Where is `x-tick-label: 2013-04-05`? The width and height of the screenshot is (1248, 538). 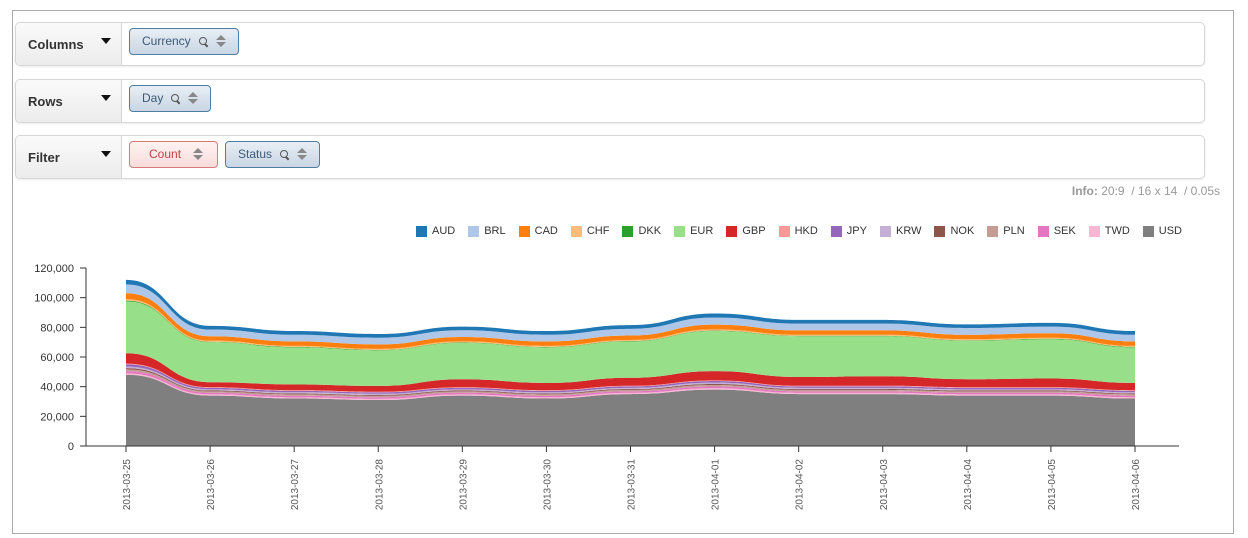
x-tick-label: 2013-04-05 is located at coordinates (1052, 485).